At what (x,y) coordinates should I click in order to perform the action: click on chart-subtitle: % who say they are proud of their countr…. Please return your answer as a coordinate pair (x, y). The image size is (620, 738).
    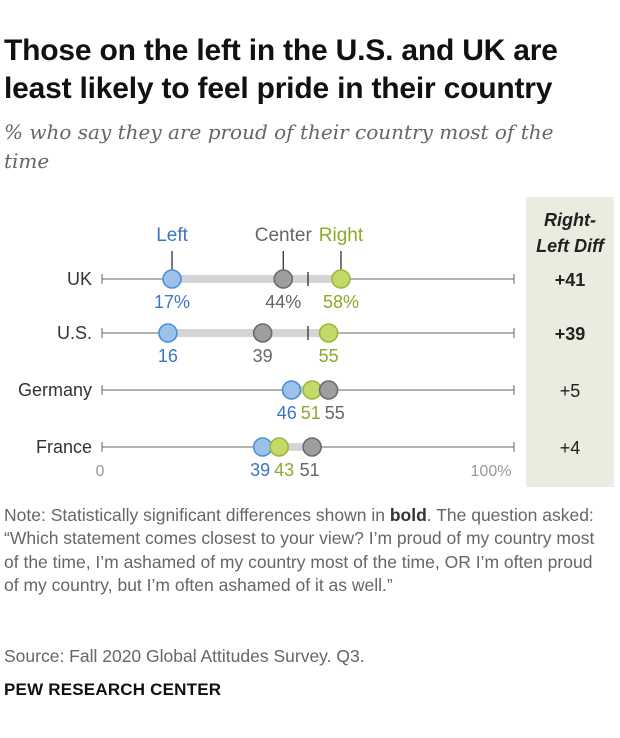
    Looking at the image, I should click on (279, 146).